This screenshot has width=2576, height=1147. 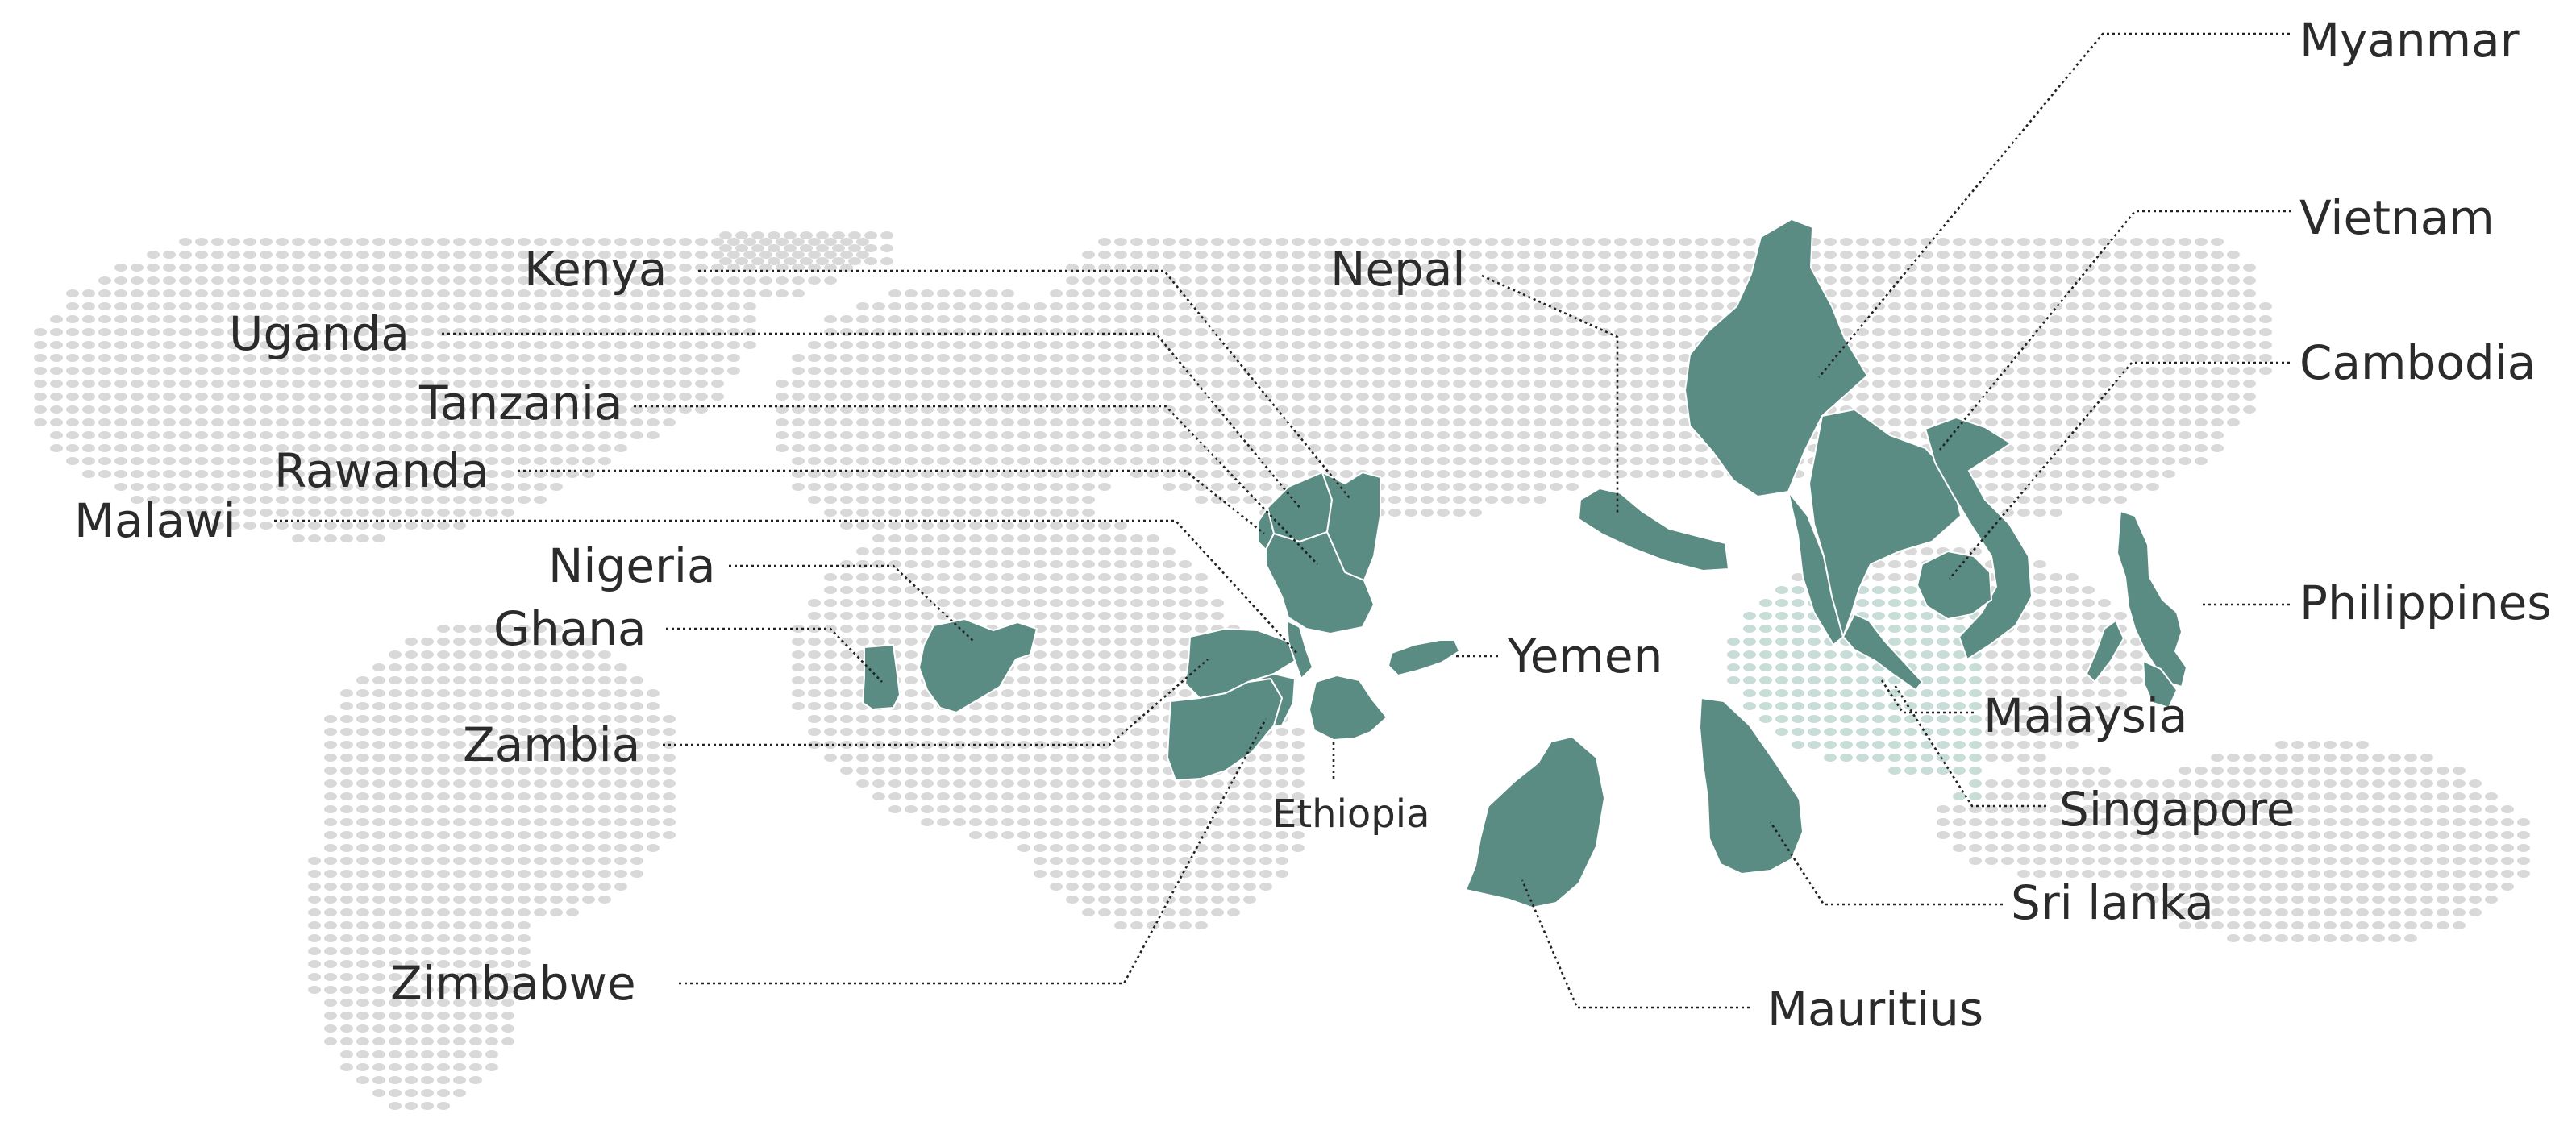 What do you see at coordinates (1954, 585) in the screenshot?
I see `cambodia-shape` at bounding box center [1954, 585].